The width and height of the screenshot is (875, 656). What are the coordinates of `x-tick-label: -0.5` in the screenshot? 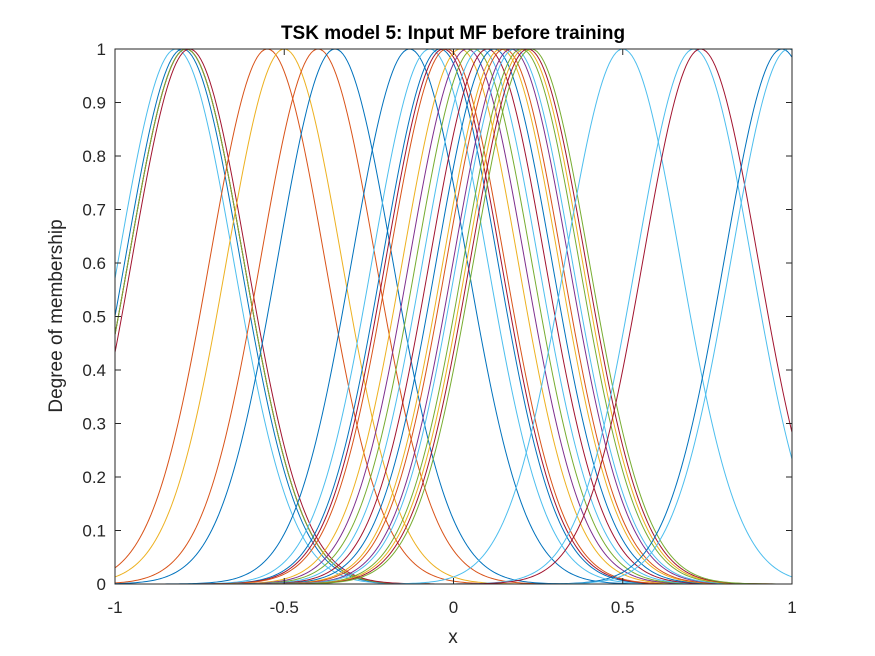 It's located at (284, 607).